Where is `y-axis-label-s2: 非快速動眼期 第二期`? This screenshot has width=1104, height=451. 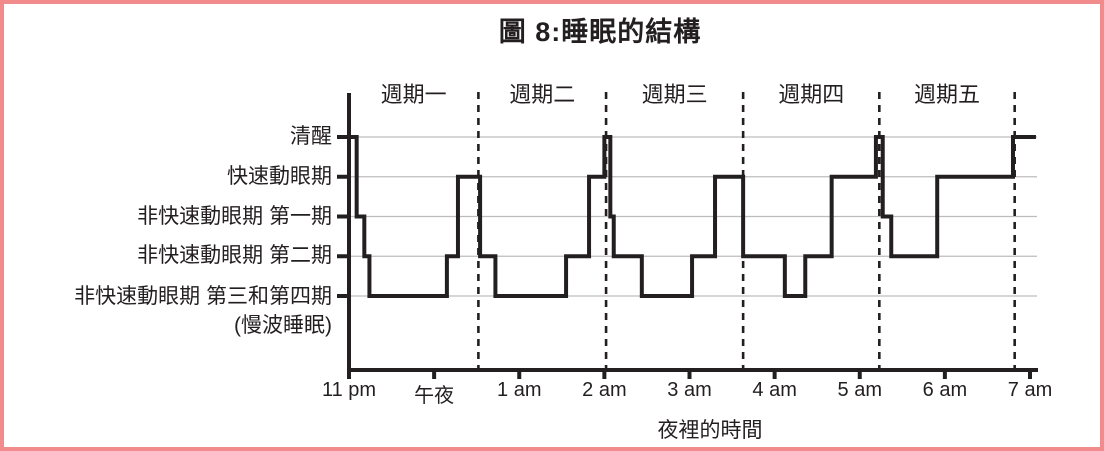 y-axis-label-s2: 非快速動眼期 第二期 is located at coordinates (234, 256).